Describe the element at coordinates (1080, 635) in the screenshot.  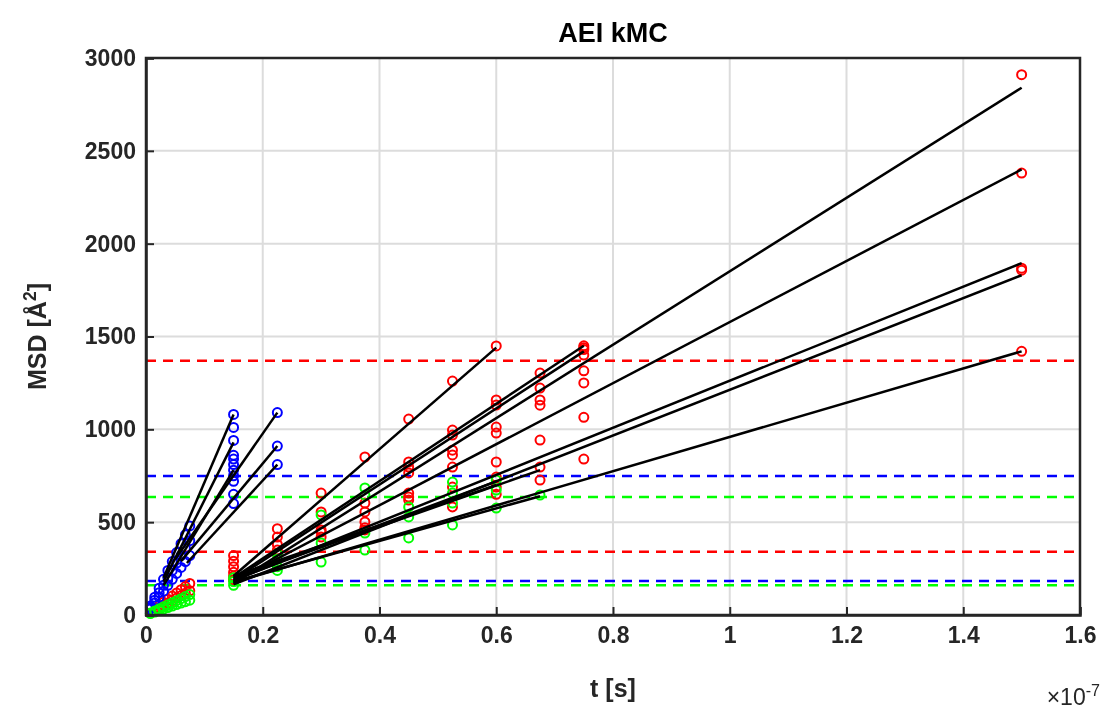
I see `x-tick-label: 1.6` at that location.